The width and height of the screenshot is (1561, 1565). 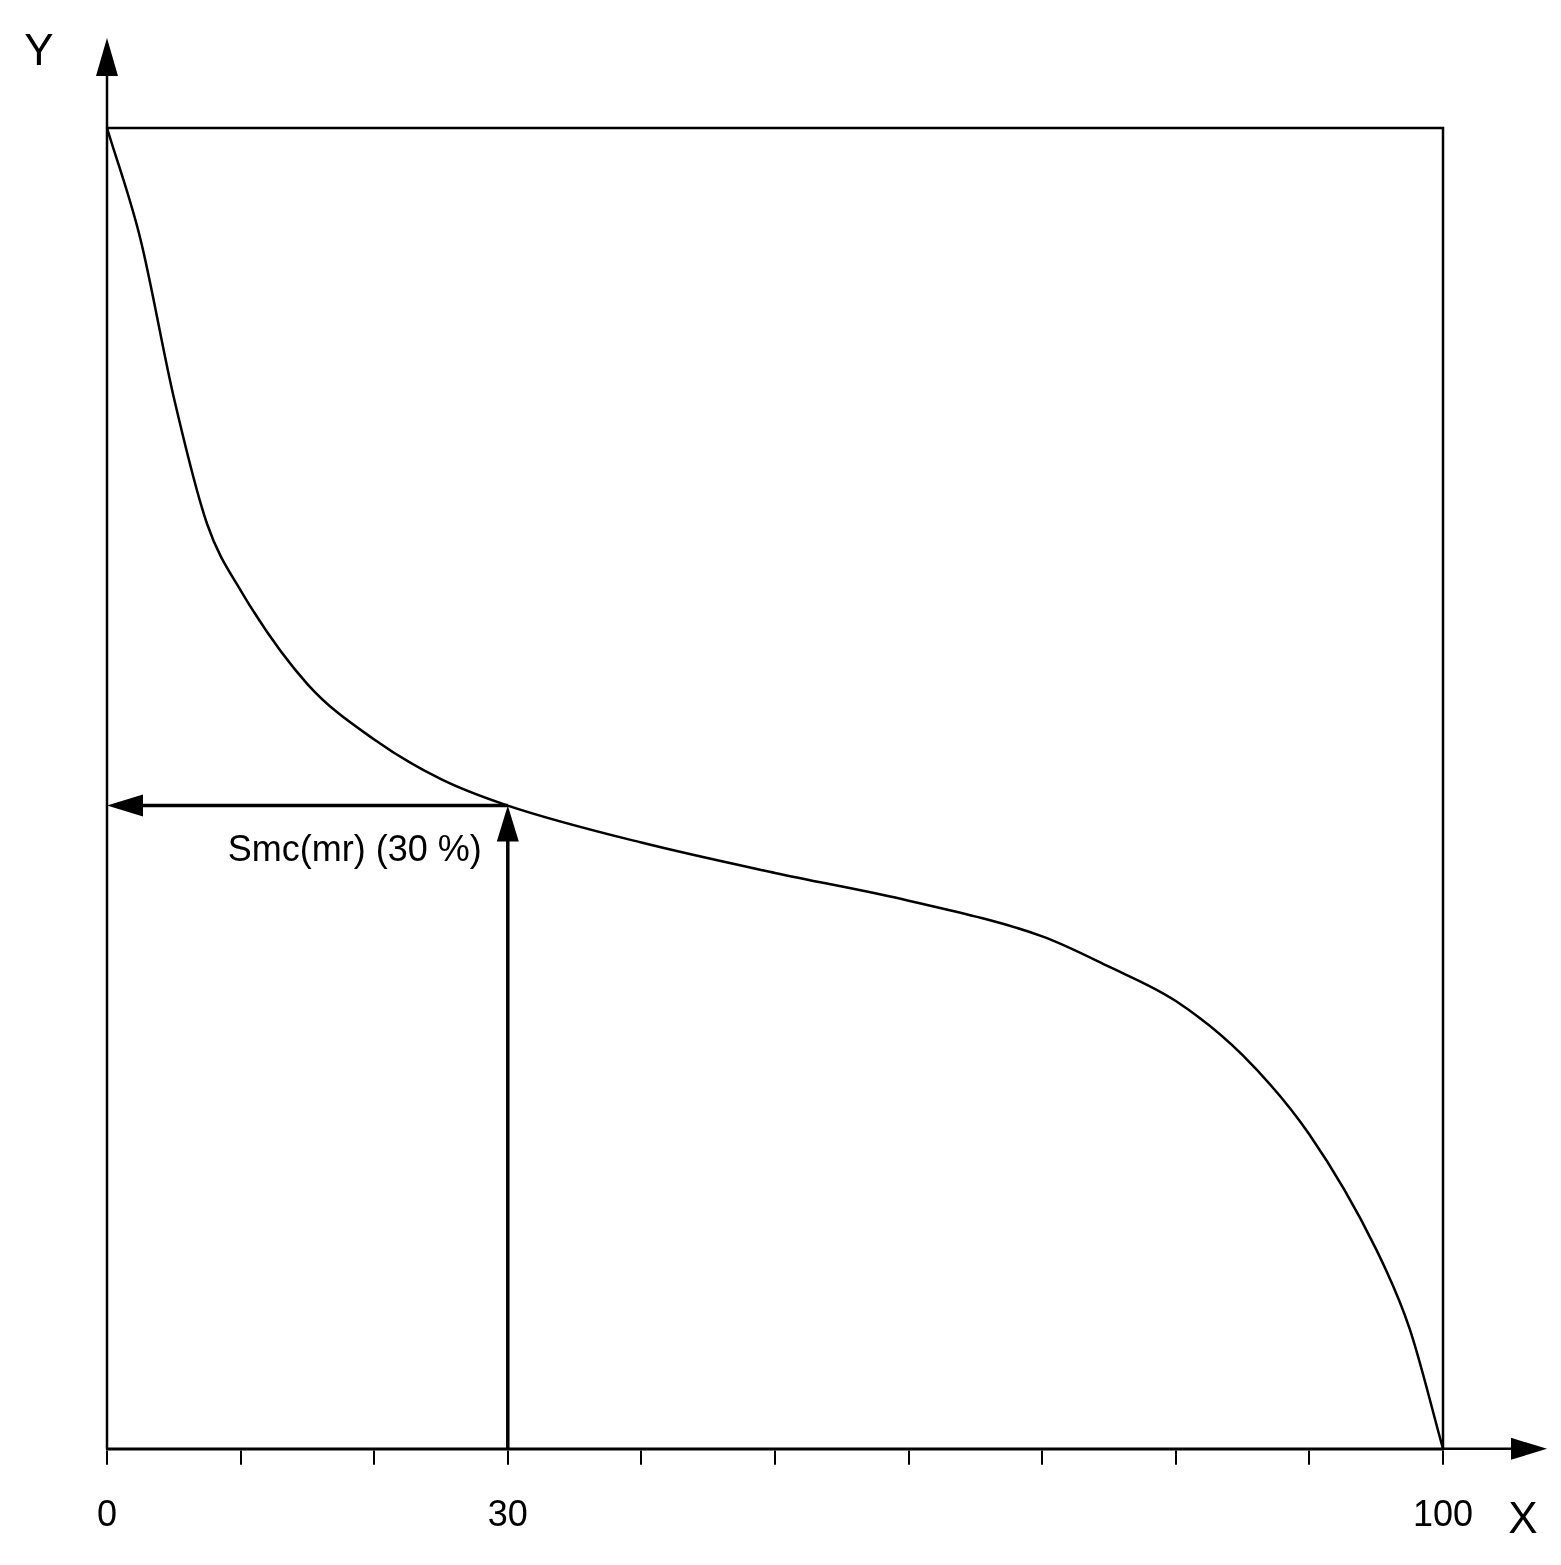 What do you see at coordinates (1523, 1517) in the screenshot?
I see `x-axis-title: X` at bounding box center [1523, 1517].